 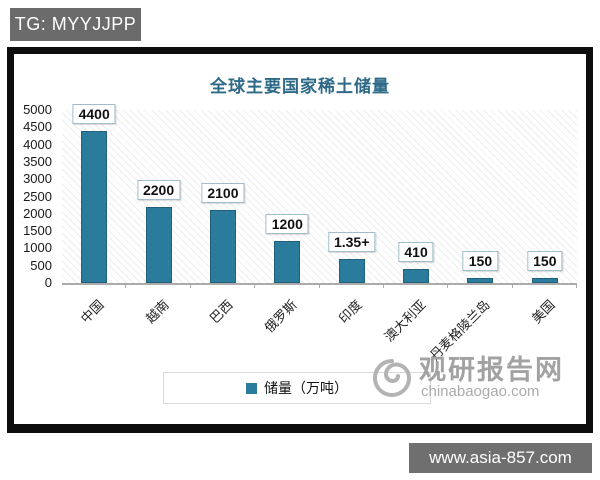 I want to click on x-axis-category-label: 越南, so click(x=157, y=312).